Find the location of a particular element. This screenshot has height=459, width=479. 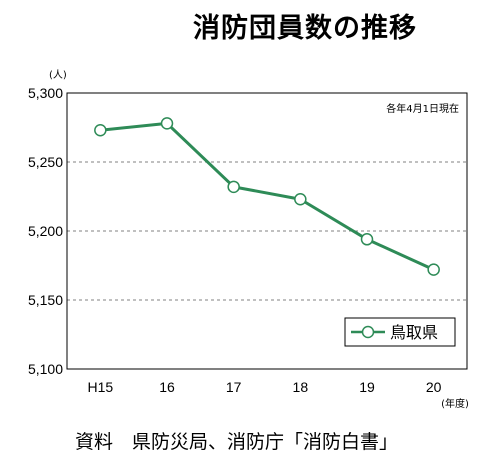

x-unit-label: (年度) is located at coordinates (455, 403).